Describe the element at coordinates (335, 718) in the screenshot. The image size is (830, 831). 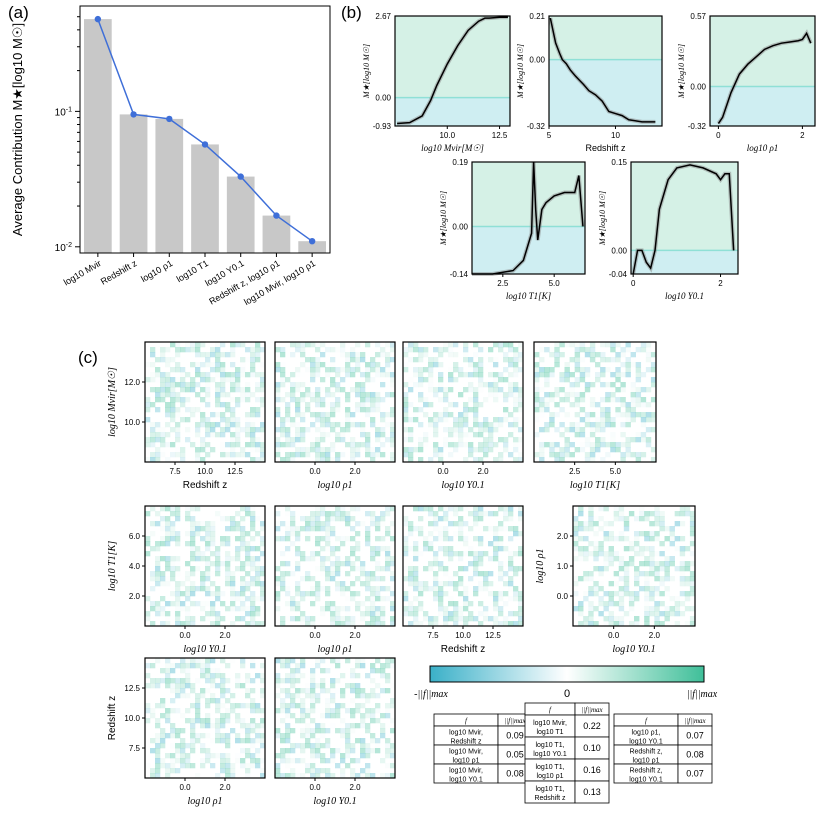
I see `axes-frame` at that location.